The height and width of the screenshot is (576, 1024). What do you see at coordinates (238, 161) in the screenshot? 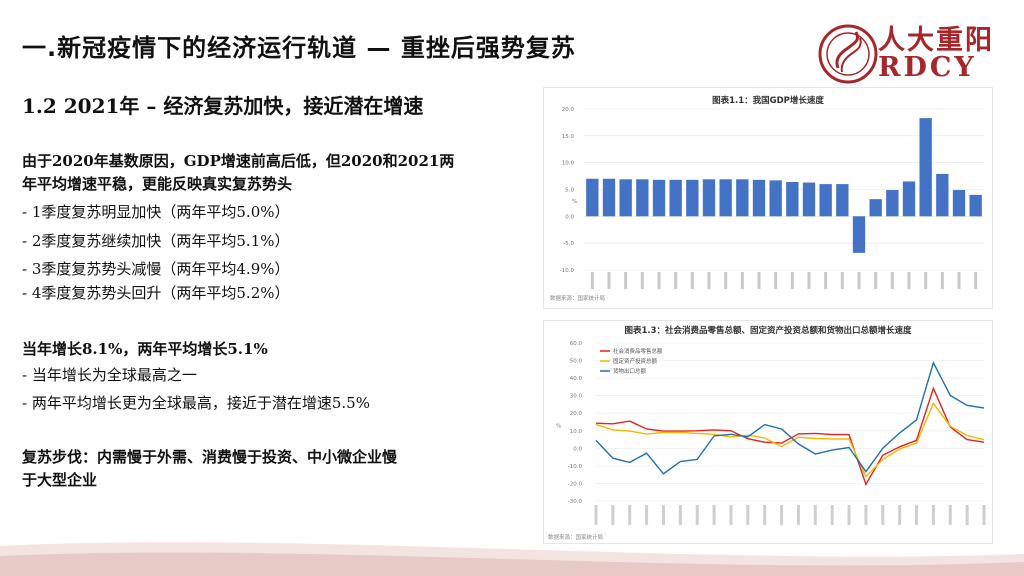
I see `para1-line1: 由于2020年基数原因，GDP增速前高后低，但2020和2021两` at bounding box center [238, 161].